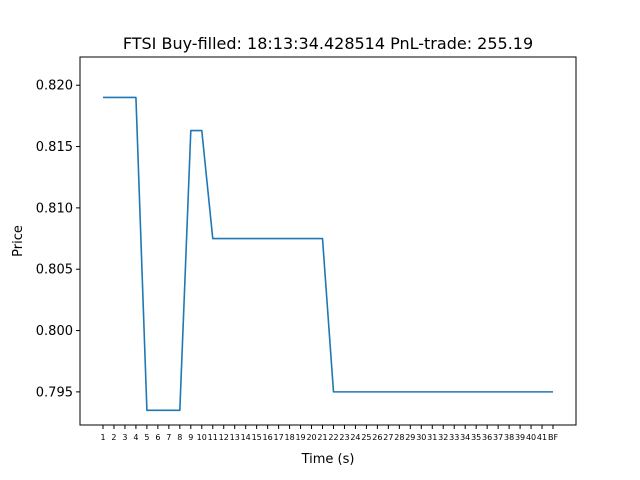  I want to click on x-tick-label: 35, so click(476, 437).